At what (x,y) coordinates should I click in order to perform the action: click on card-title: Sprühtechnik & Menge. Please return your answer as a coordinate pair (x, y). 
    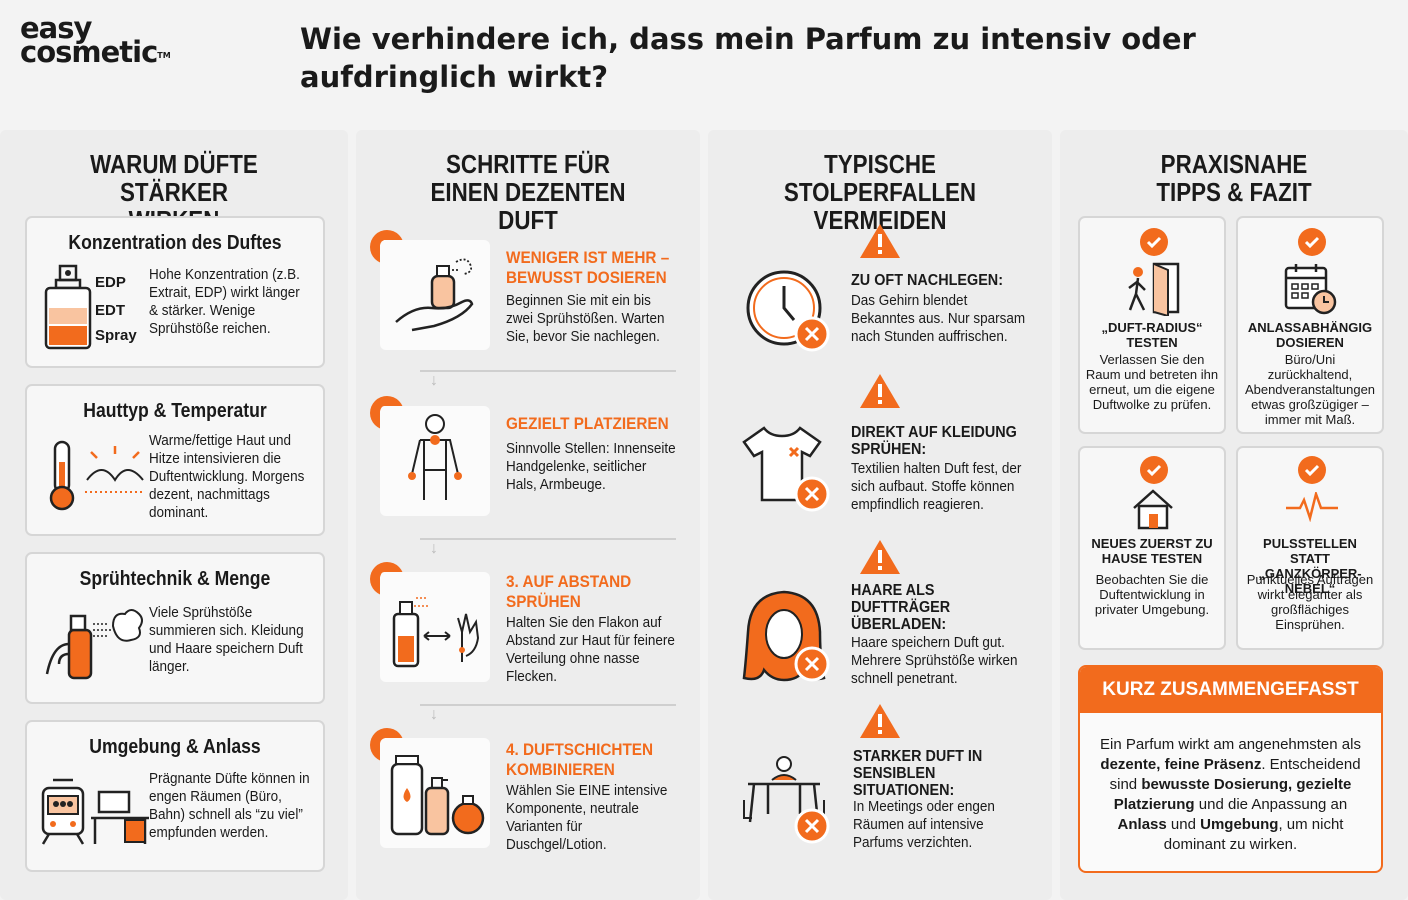
    Looking at the image, I should click on (175, 579).